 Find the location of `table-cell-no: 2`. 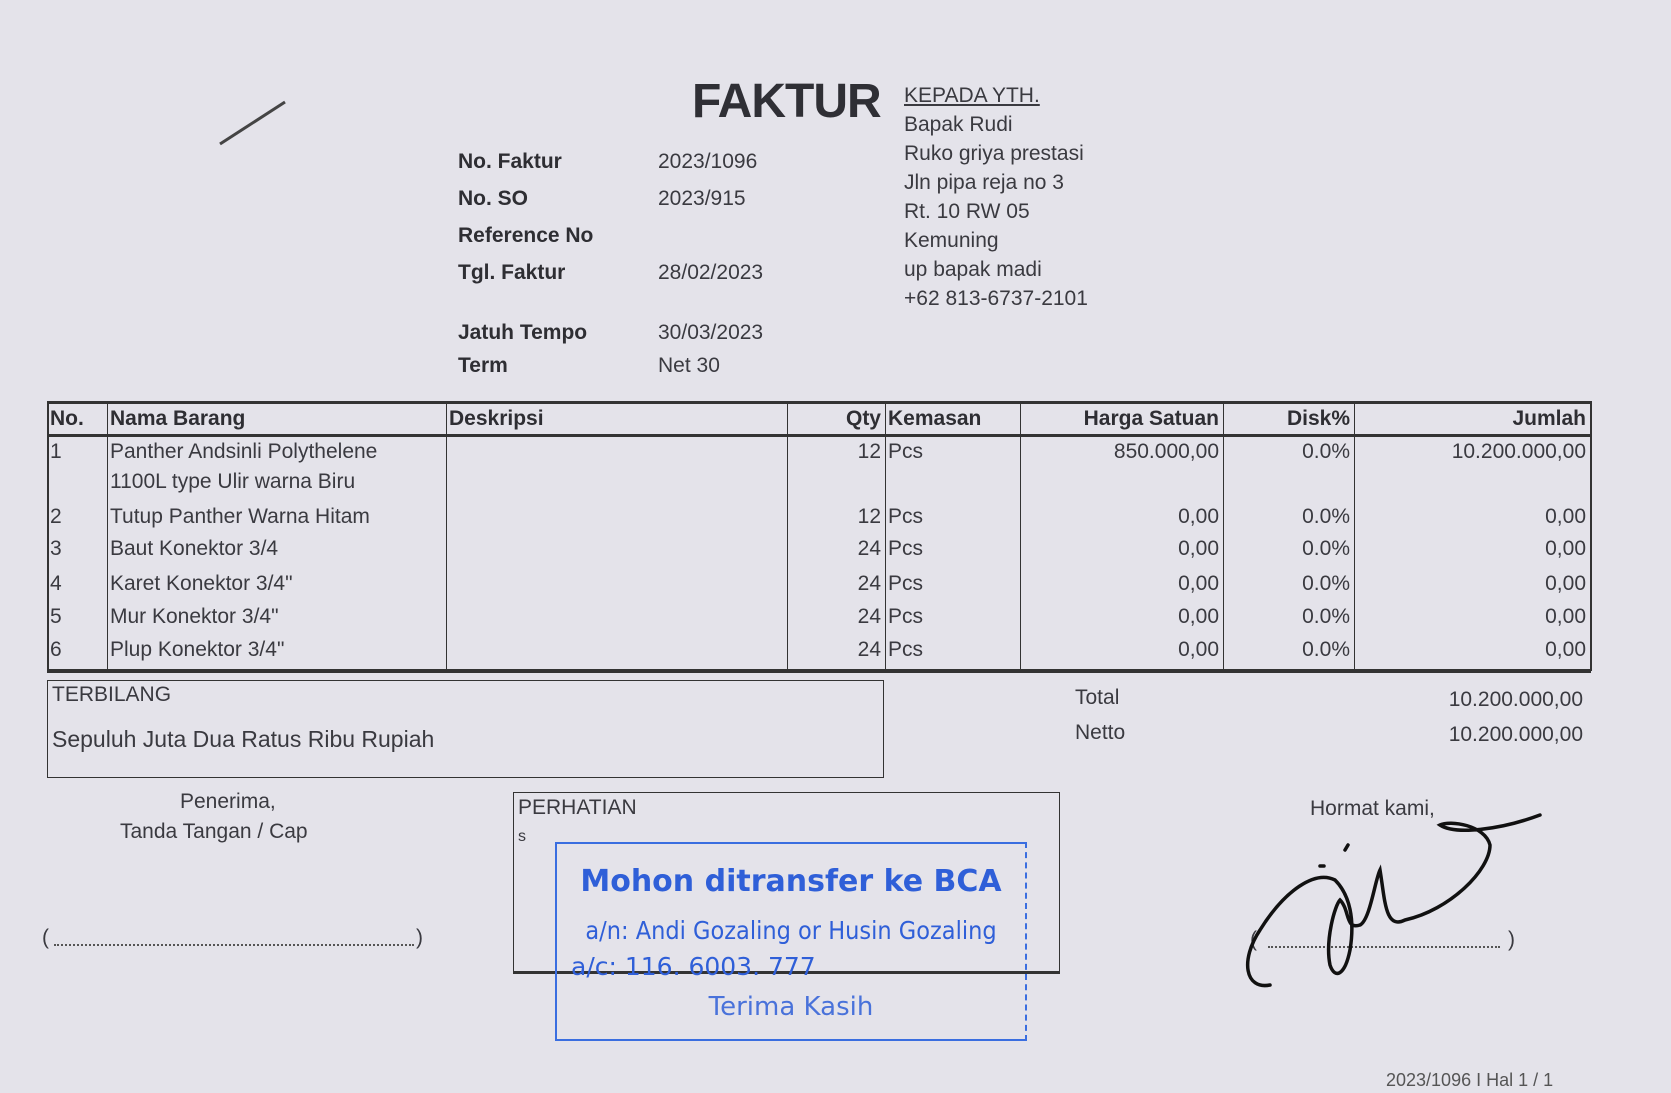

table-cell-no: 2 is located at coordinates (56, 516).